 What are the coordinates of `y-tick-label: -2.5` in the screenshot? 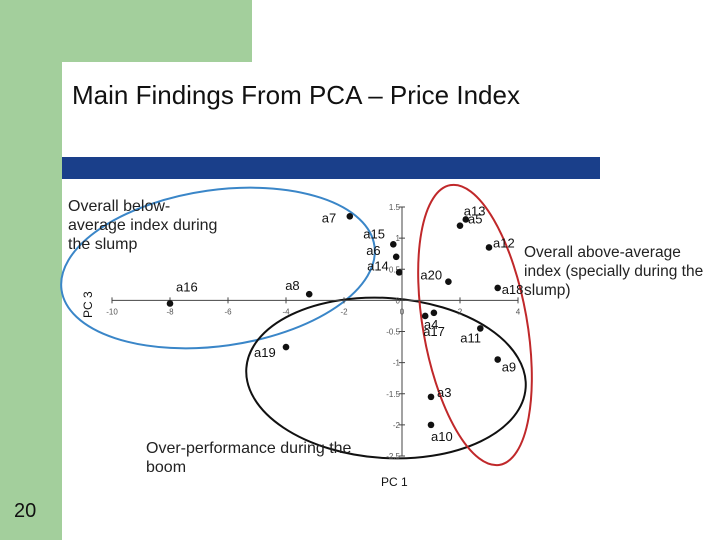 It's located at (393, 456).